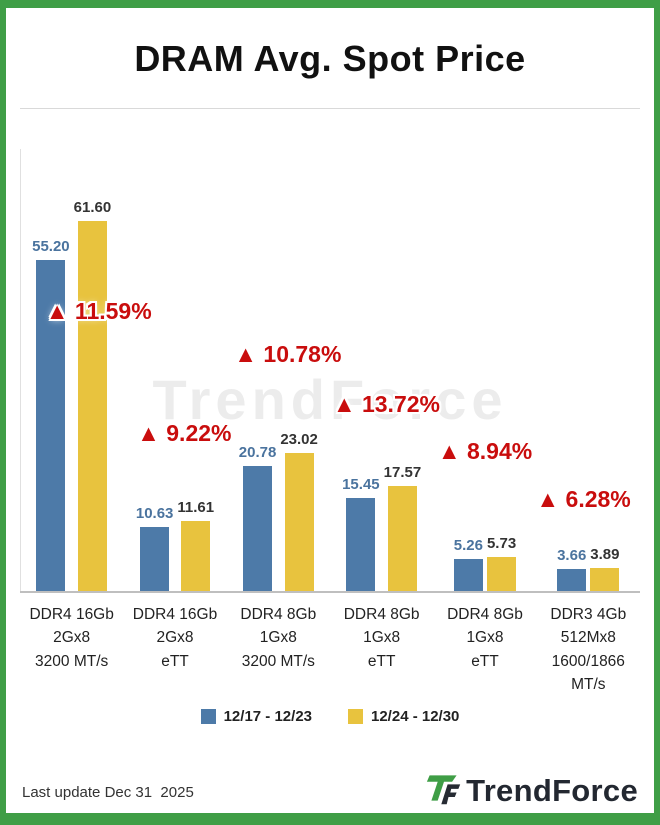 This screenshot has height=825, width=660. What do you see at coordinates (175, 638) in the screenshot?
I see `category-label: DDR4 16Gb 2Gx8 eTT` at bounding box center [175, 638].